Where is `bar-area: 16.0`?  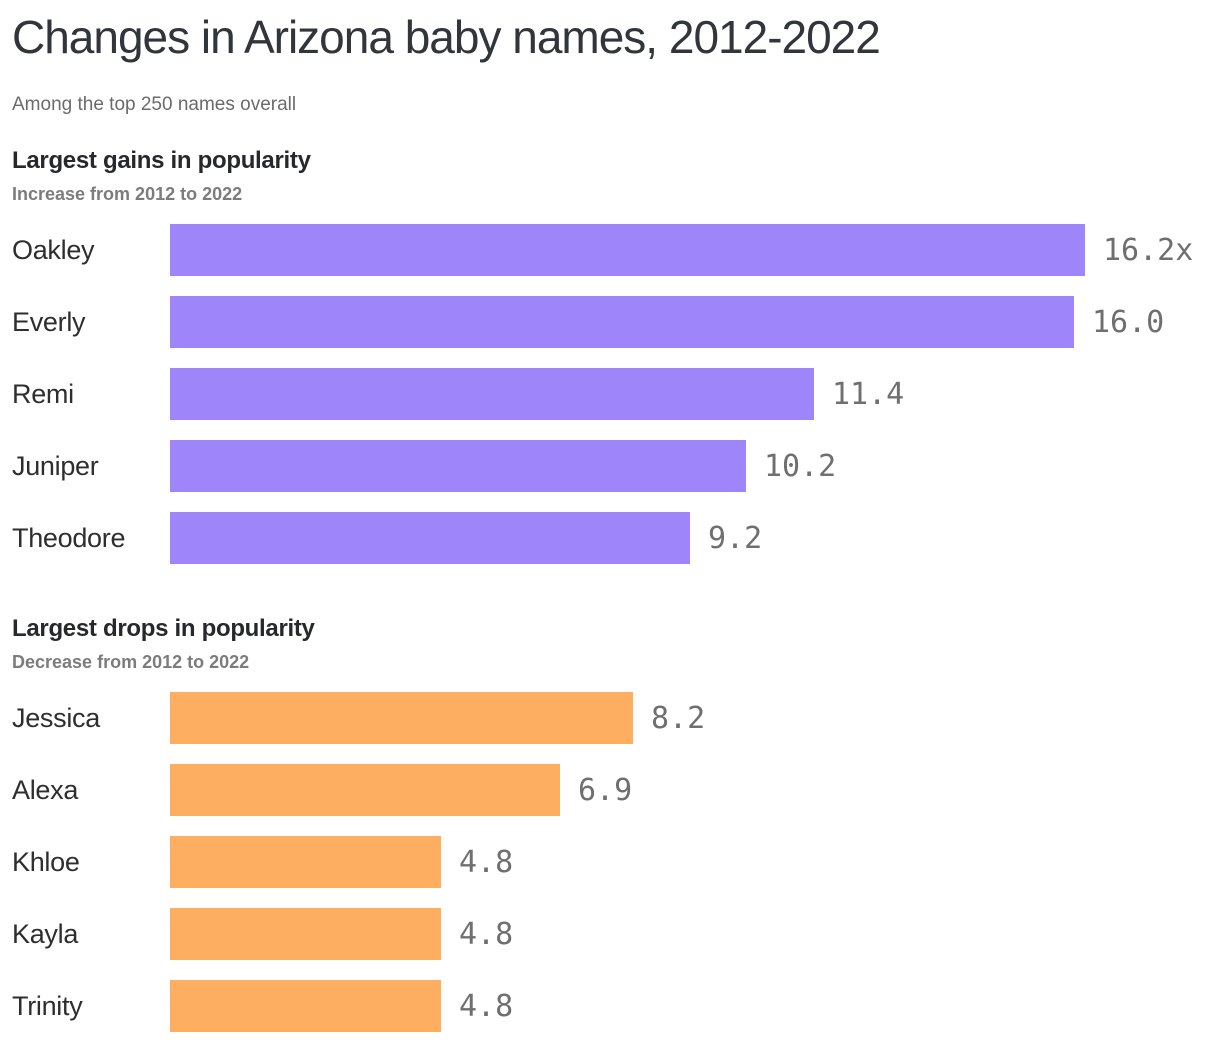
bar-area: 16.0 is located at coordinates (689, 322).